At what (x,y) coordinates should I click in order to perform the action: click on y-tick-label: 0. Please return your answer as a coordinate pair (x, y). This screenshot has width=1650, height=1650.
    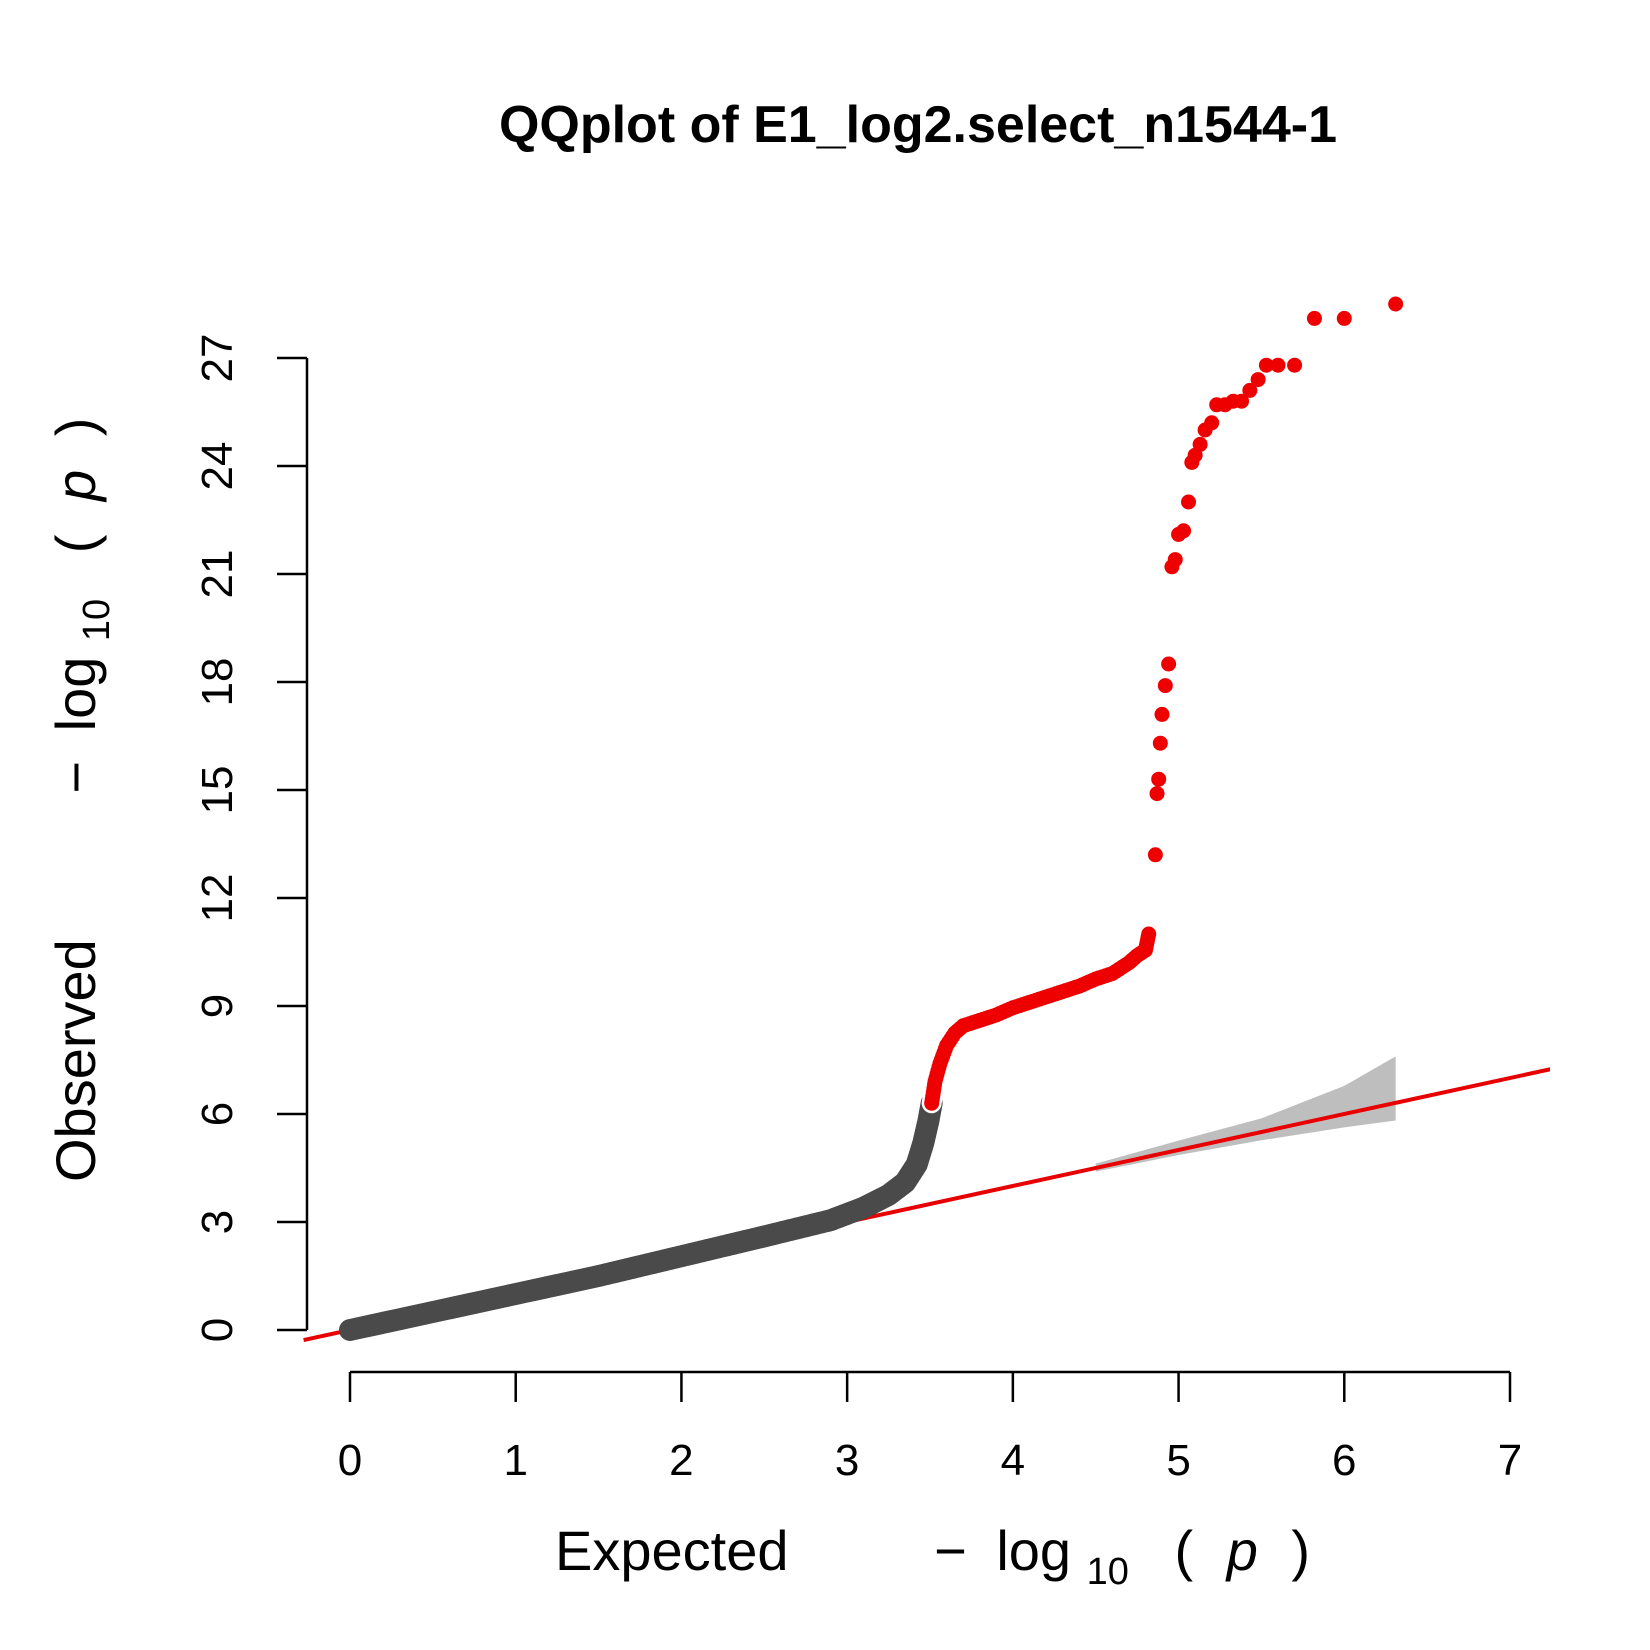
    Looking at the image, I should click on (217, 1330).